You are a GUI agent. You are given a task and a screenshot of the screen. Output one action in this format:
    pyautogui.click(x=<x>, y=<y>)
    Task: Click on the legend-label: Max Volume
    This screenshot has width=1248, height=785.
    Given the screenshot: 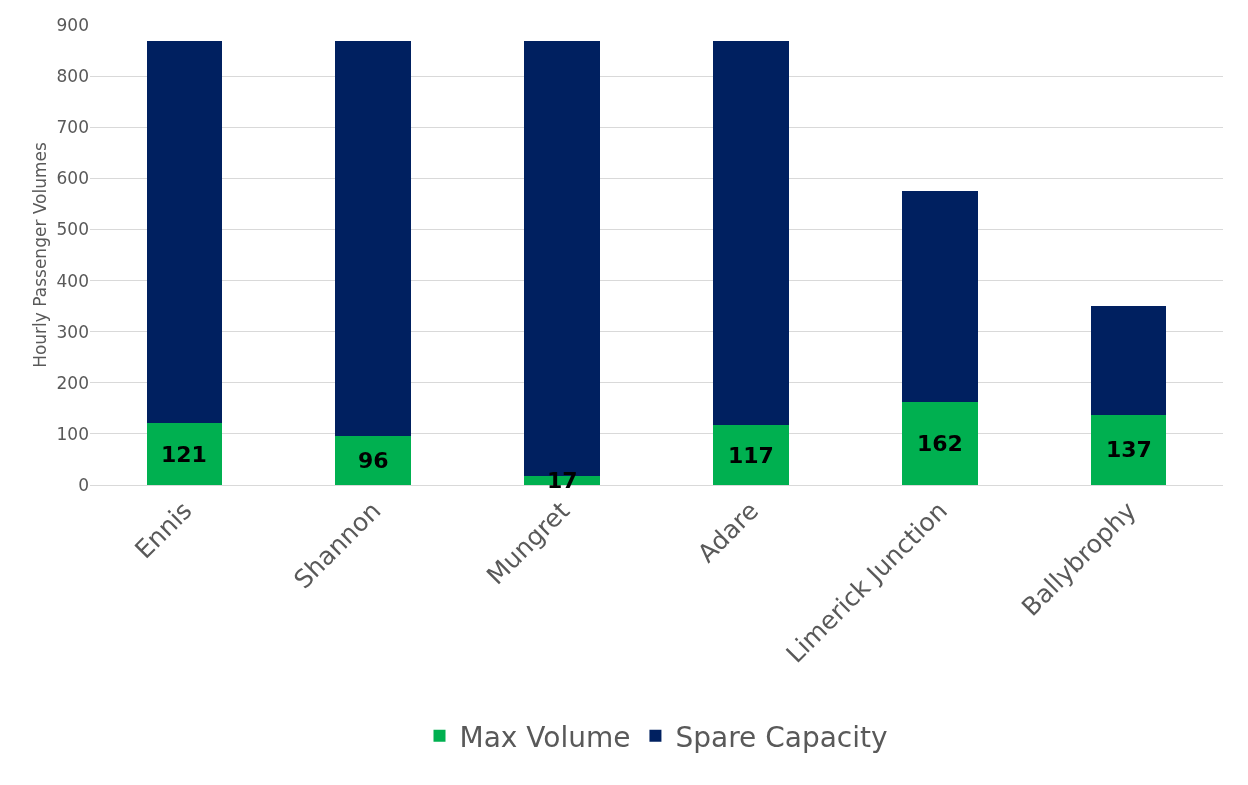 What is the action you would take?
    pyautogui.click(x=545, y=737)
    